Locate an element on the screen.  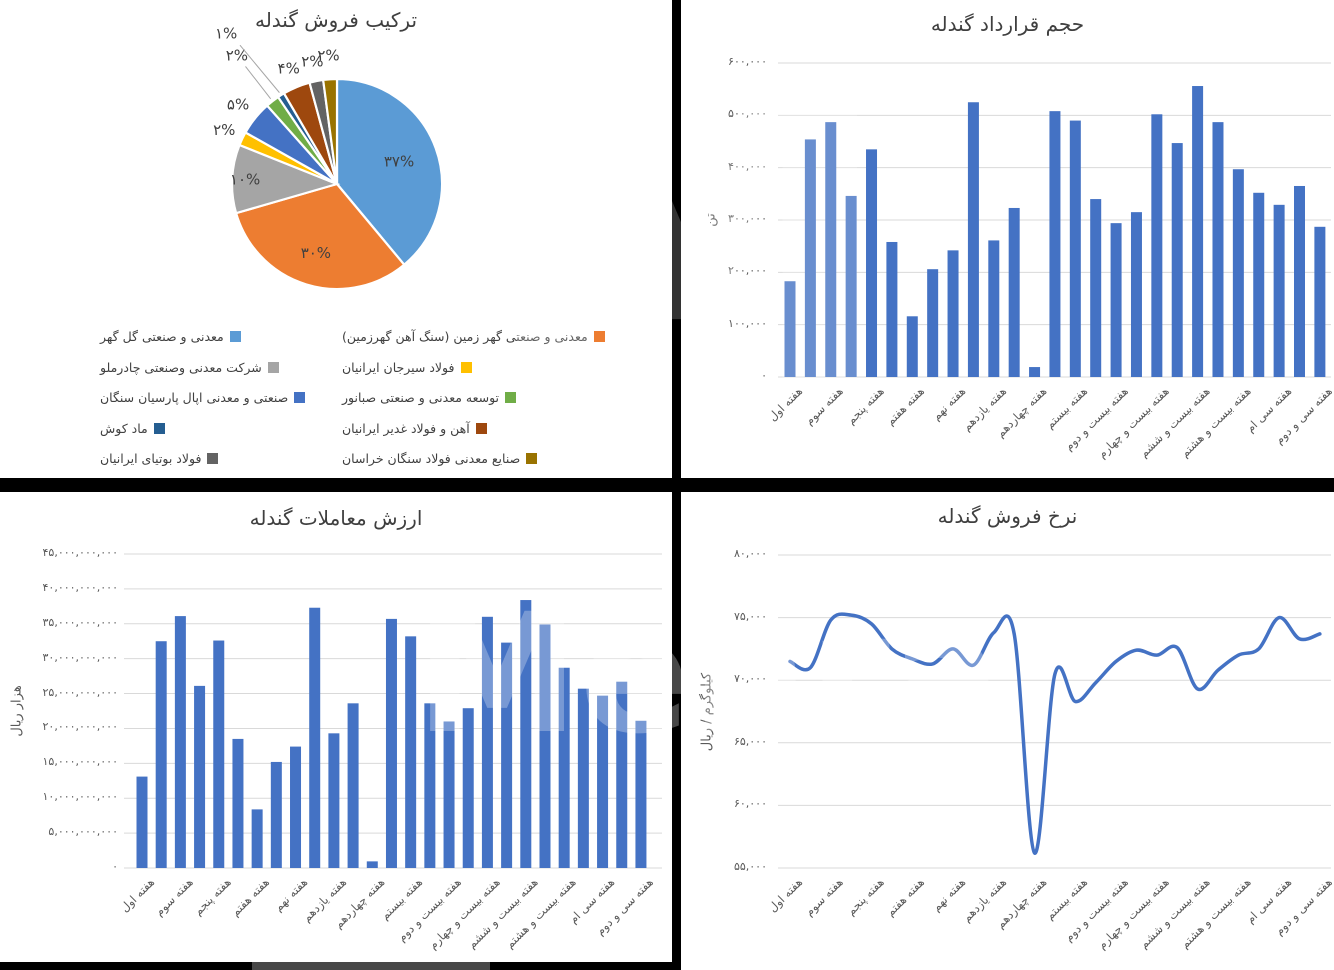
legend-item: فولاد سیرجان ایرانیان is located at coordinates (407, 367).